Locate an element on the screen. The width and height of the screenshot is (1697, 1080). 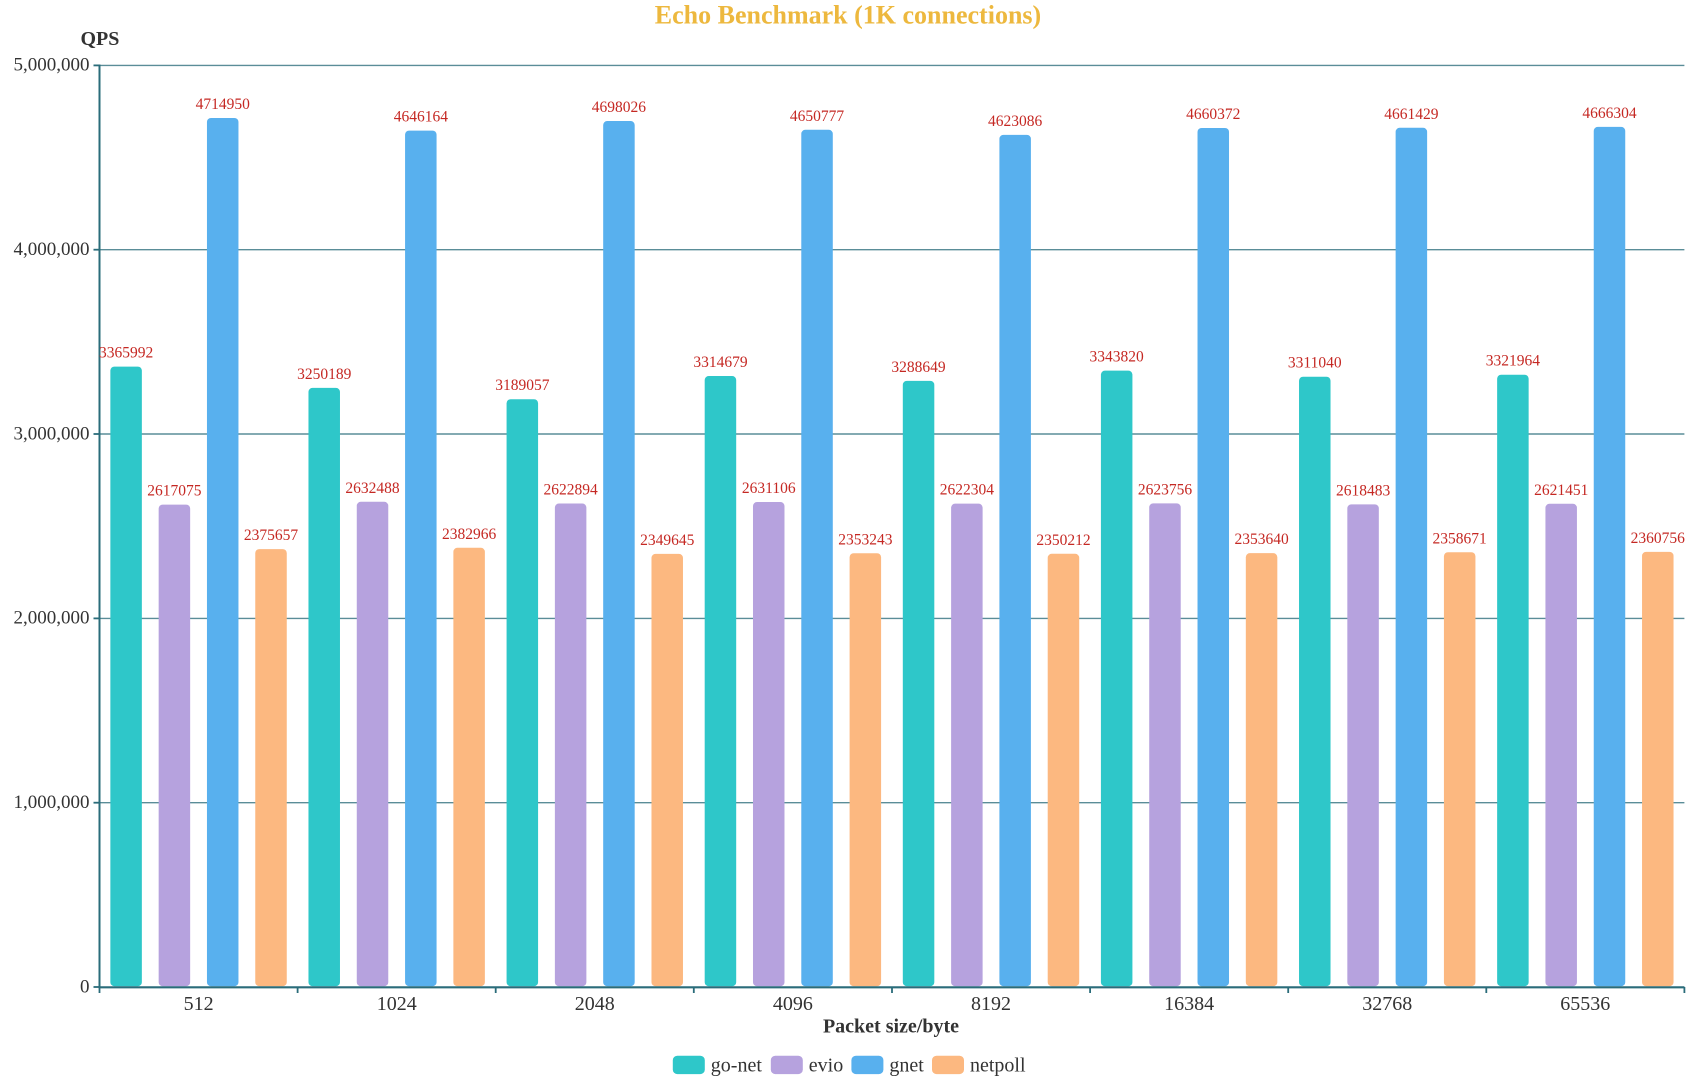
svg-text: 4660372 is located at coordinates (1213, 114).